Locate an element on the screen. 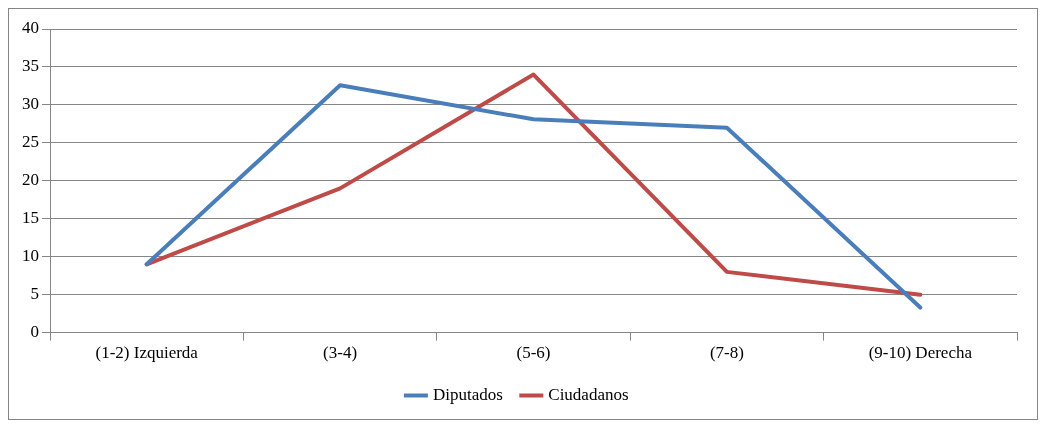 The height and width of the screenshot is (430, 1048). x-tick-label: (9-10) Derecha is located at coordinates (920, 353).